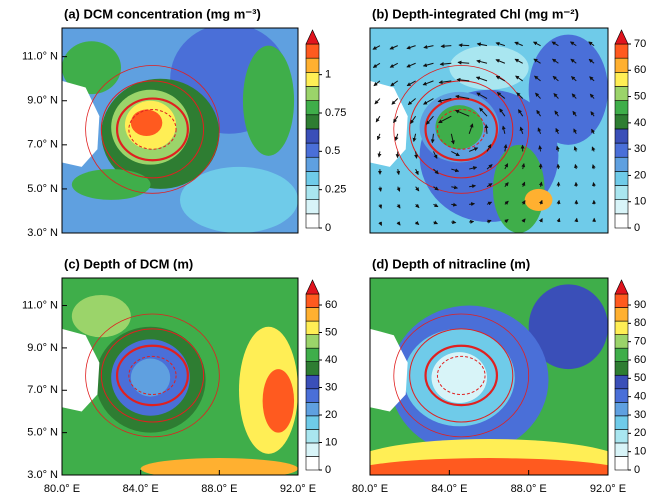 The height and width of the screenshot is (502, 670). What do you see at coordinates (42, 101) in the screenshot?
I see `y-tick-label: 9.0° N` at bounding box center [42, 101].